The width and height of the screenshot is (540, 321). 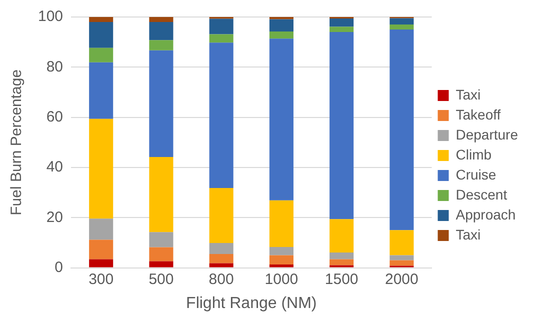 What do you see at coordinates (55, 67) in the screenshot?
I see `y-tick-label: 80` at bounding box center [55, 67].